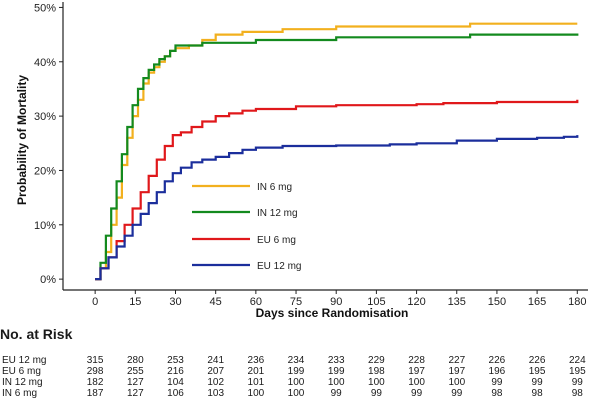 The image size is (600, 400). I want to click on risk-cell: 255, so click(135, 371).